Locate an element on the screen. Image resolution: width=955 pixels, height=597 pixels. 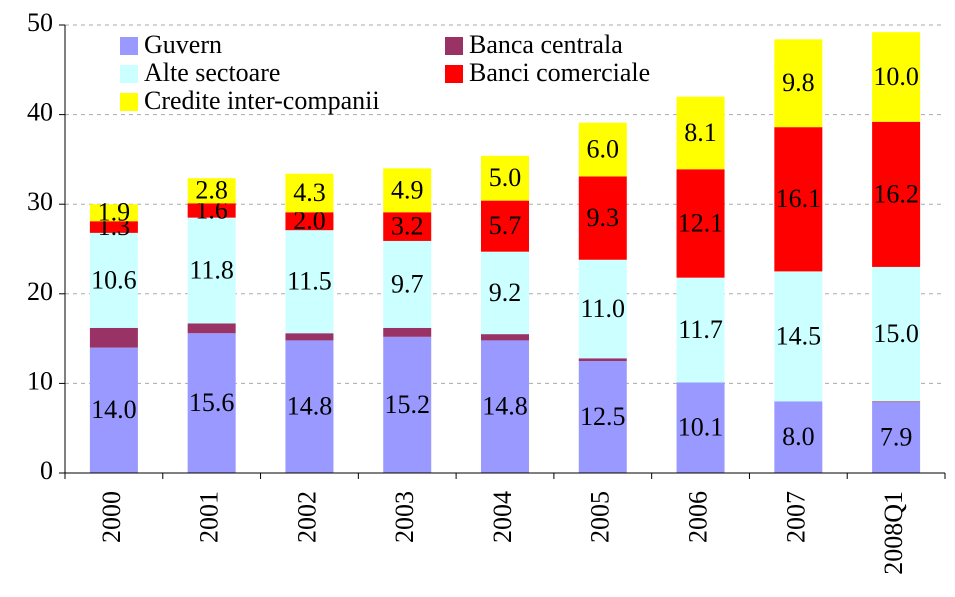
data-label: 9.8 is located at coordinates (798, 82).